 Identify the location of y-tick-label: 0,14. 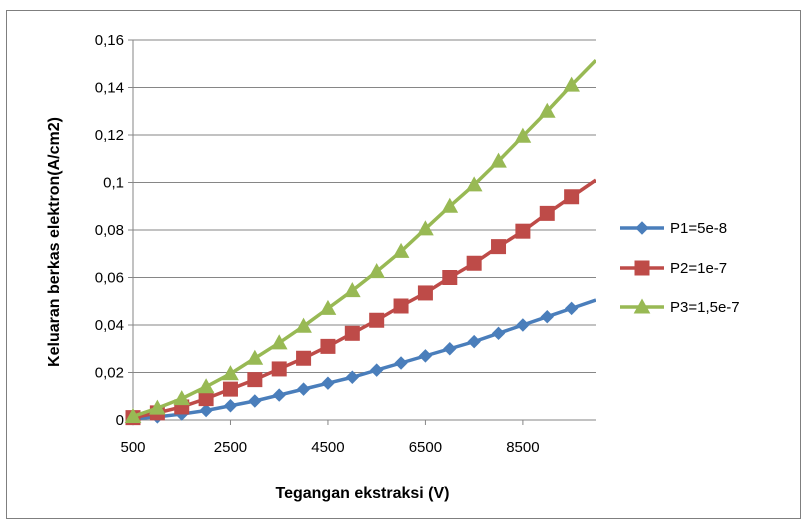
(109, 88).